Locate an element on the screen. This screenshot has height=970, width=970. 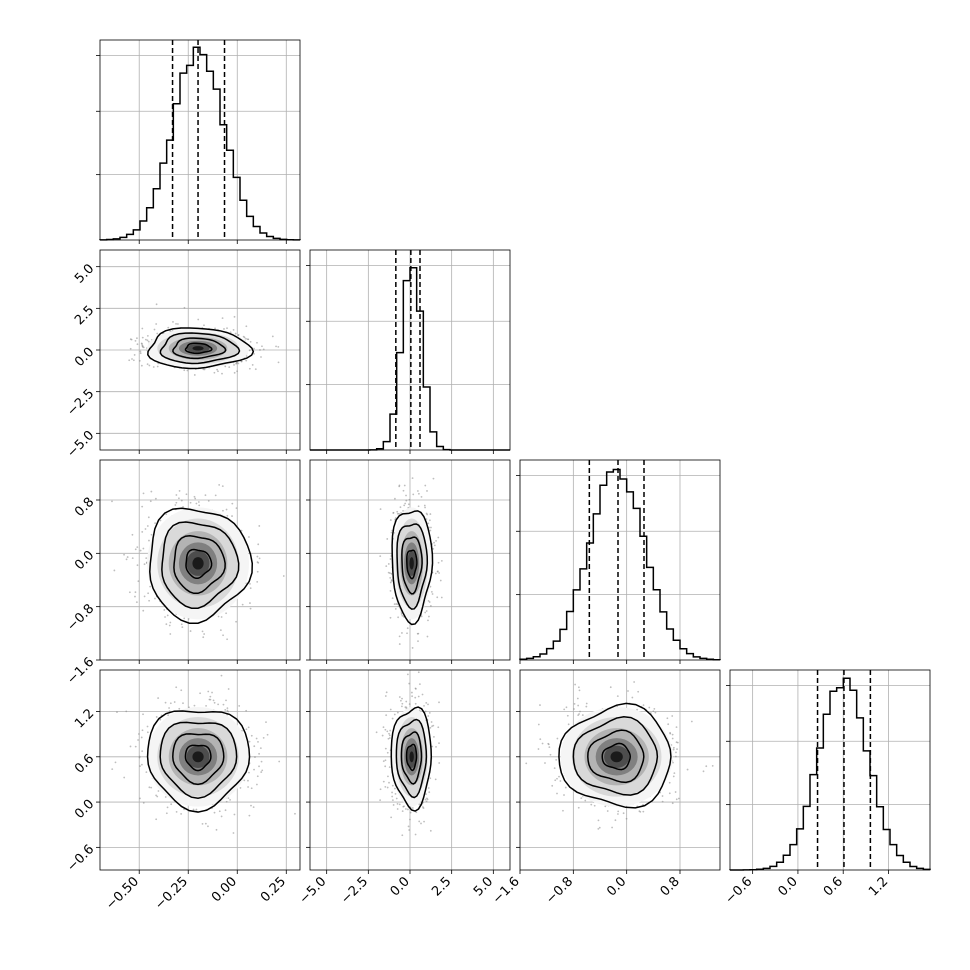
panel-frame is located at coordinates (200, 560).